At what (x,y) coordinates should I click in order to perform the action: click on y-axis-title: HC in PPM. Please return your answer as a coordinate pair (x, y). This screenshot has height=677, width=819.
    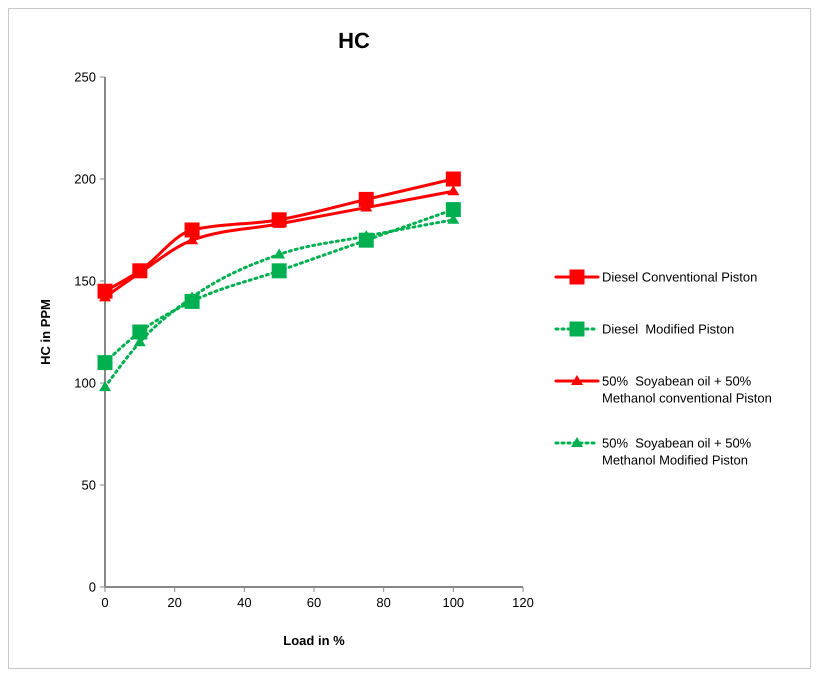
    Looking at the image, I should click on (45, 332).